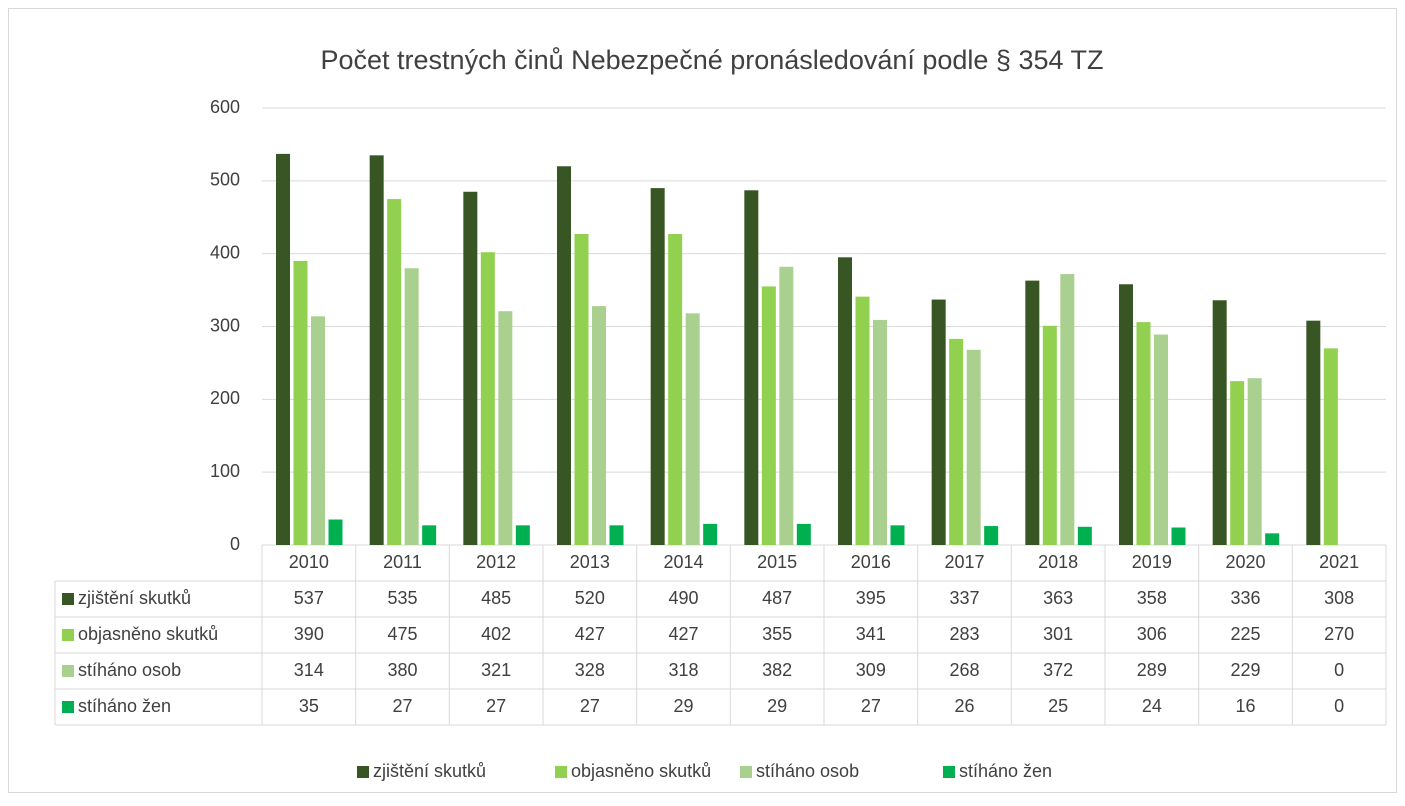  Describe the element at coordinates (496, 670) in the screenshot. I see `table-cell: 321` at that location.